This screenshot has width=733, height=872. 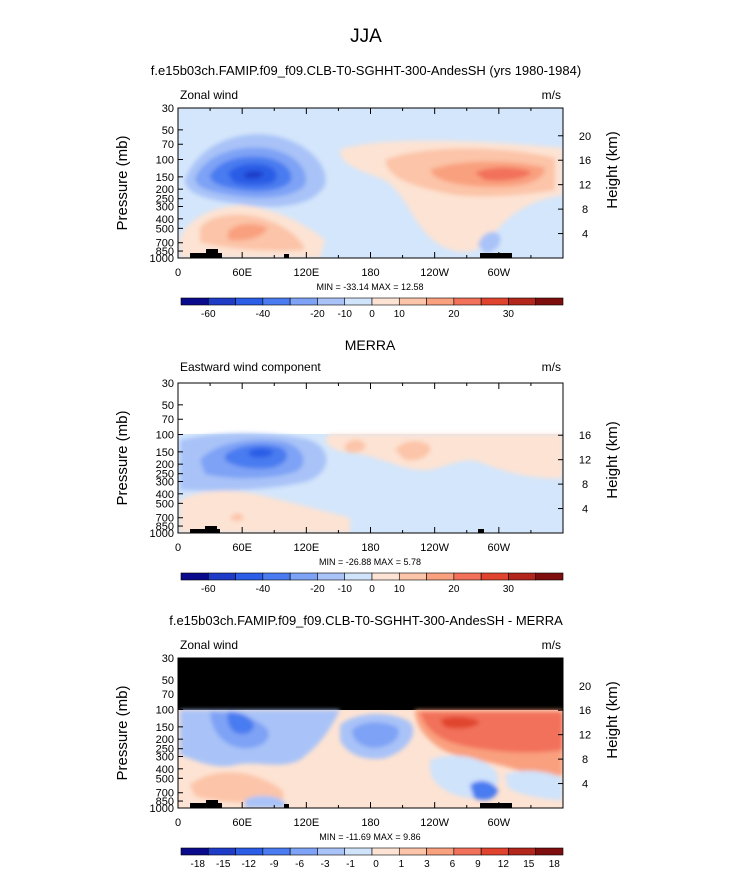 I want to click on p2-colorbar-label: 30, so click(x=509, y=589).